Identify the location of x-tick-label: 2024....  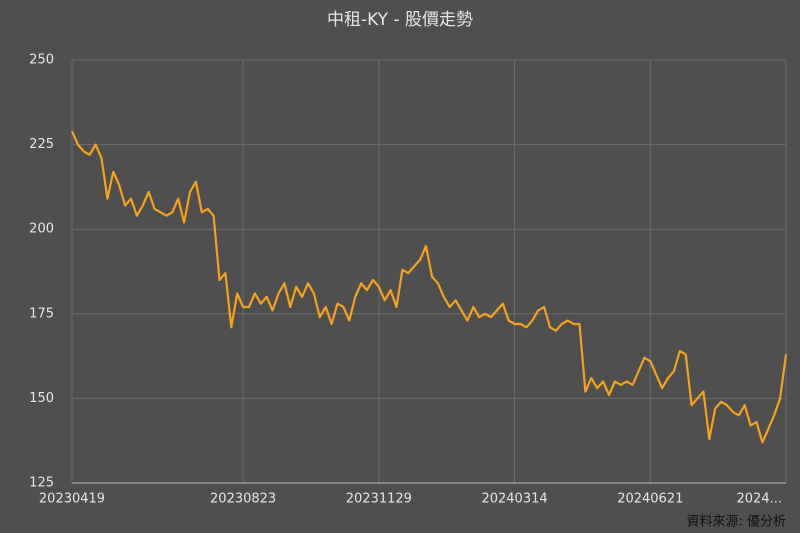
(759, 499).